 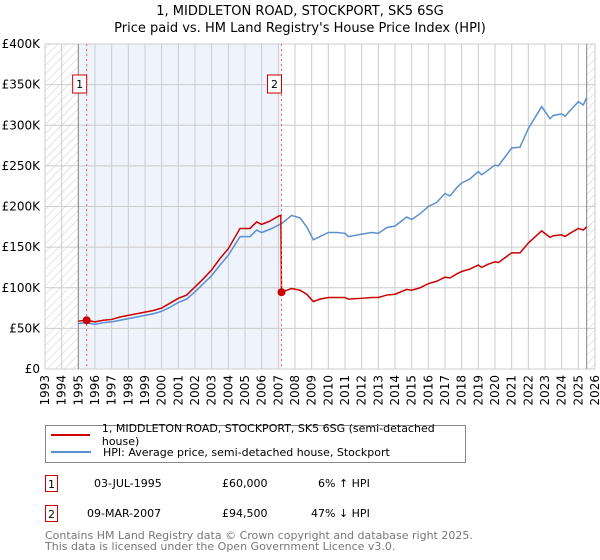 I want to click on x-tick-label: 1996, so click(x=95, y=390).